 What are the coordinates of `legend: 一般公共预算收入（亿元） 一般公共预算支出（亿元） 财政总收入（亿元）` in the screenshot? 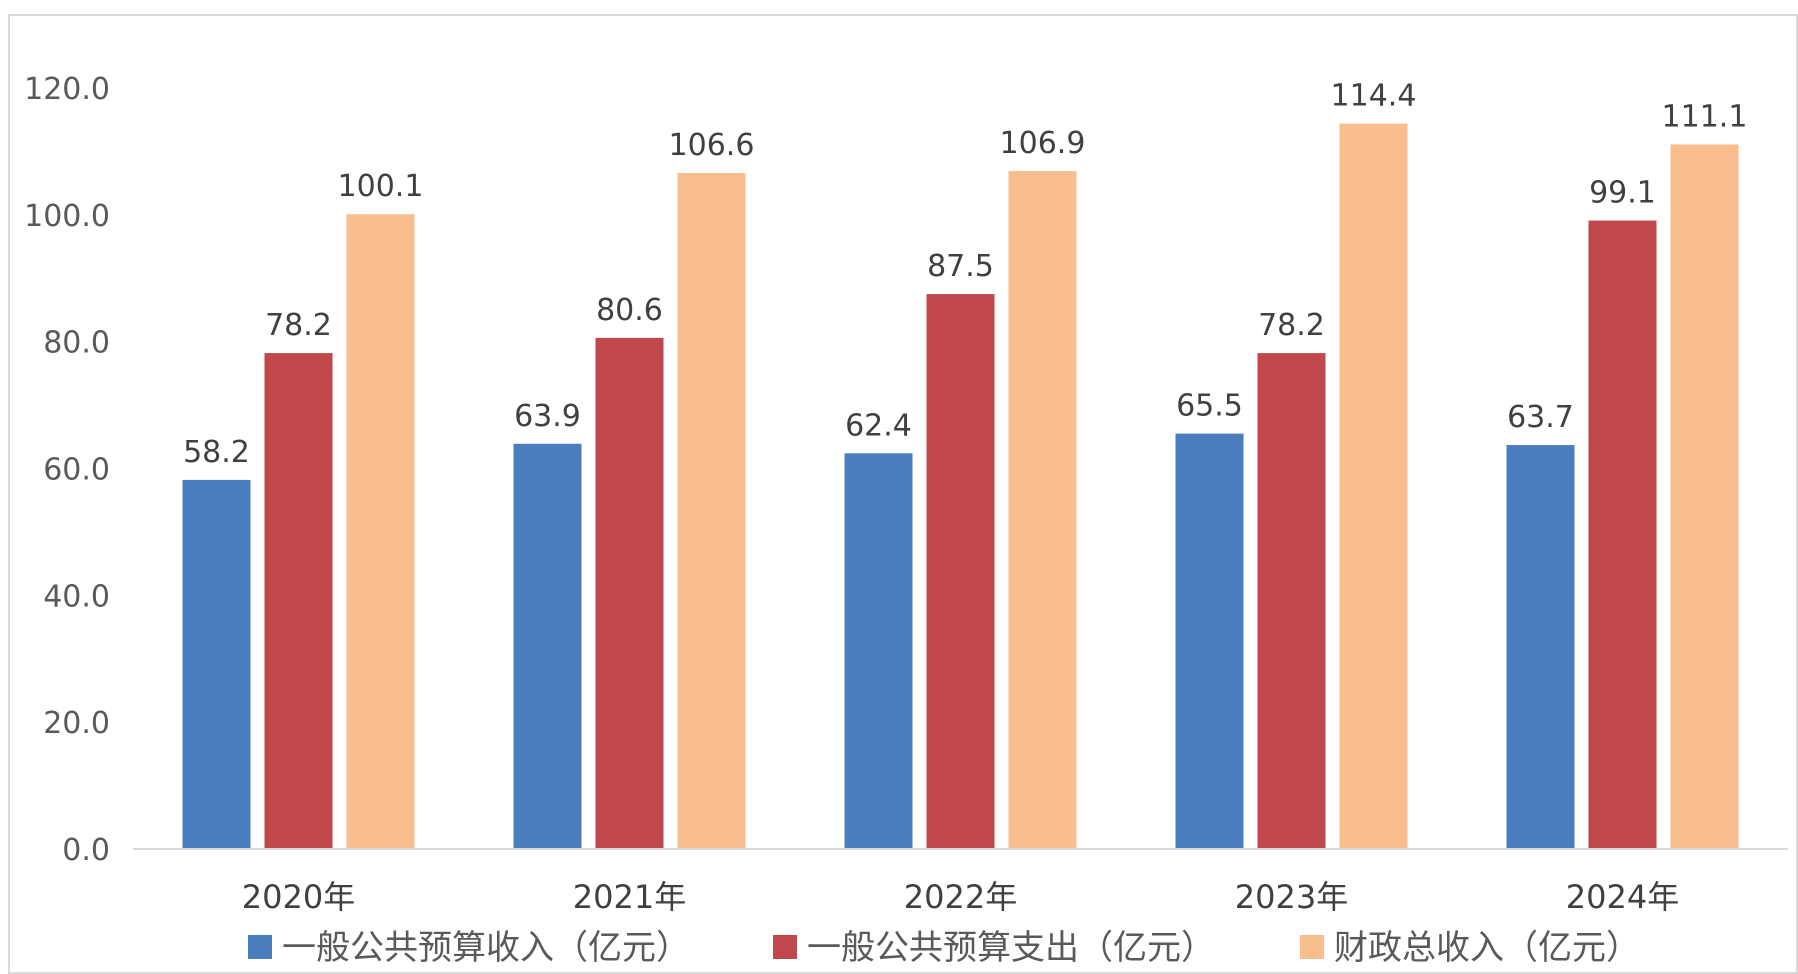 It's located at (944, 948).